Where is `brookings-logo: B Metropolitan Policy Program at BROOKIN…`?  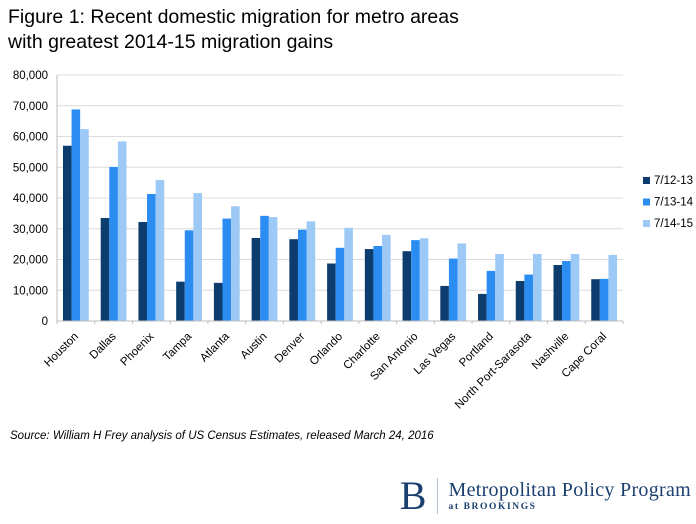
brookings-logo: B Metropolitan Policy Program at BROOKIN… is located at coordinates (544, 495).